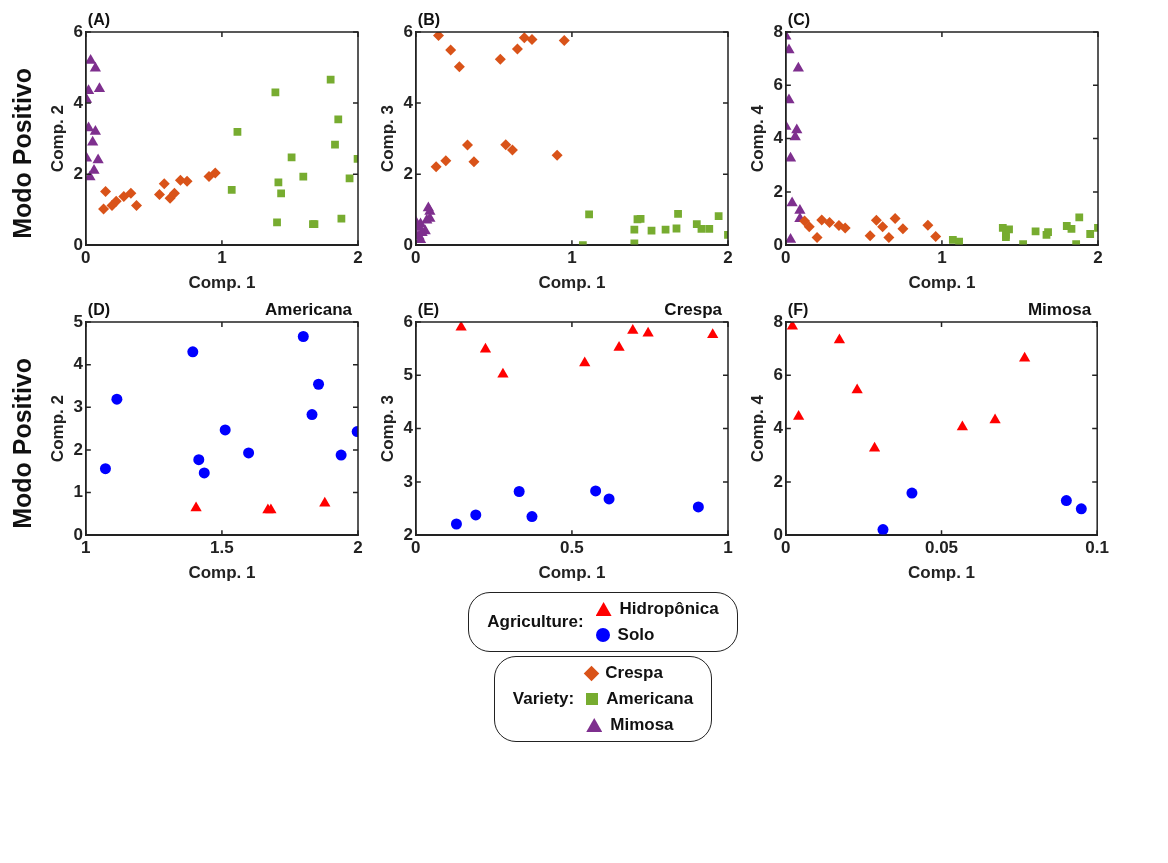  What do you see at coordinates (428, 310) in the screenshot?
I see `chart-title: (E)` at bounding box center [428, 310].